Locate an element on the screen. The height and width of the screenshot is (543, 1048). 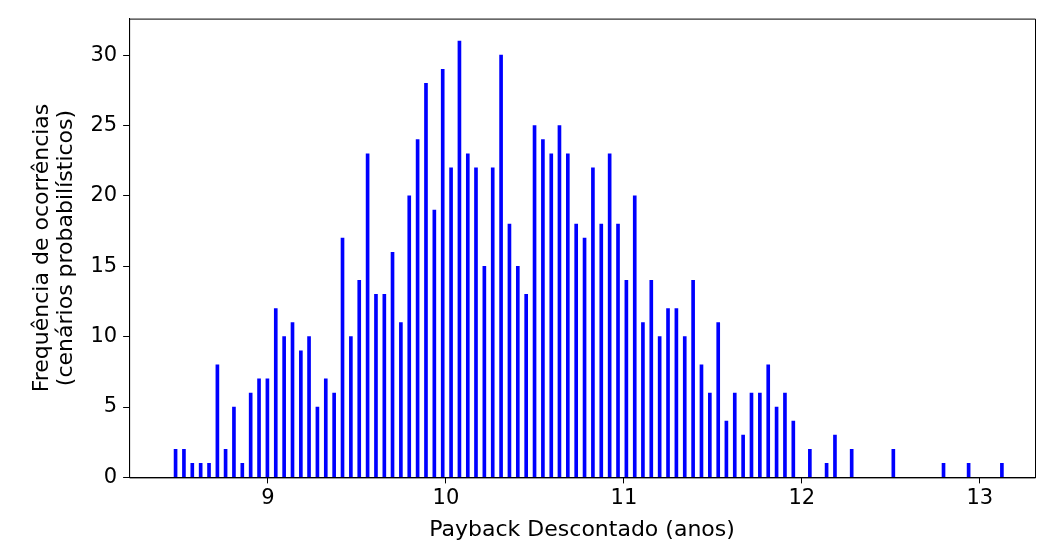
x-tick-label: 9 is located at coordinates (268, 497).